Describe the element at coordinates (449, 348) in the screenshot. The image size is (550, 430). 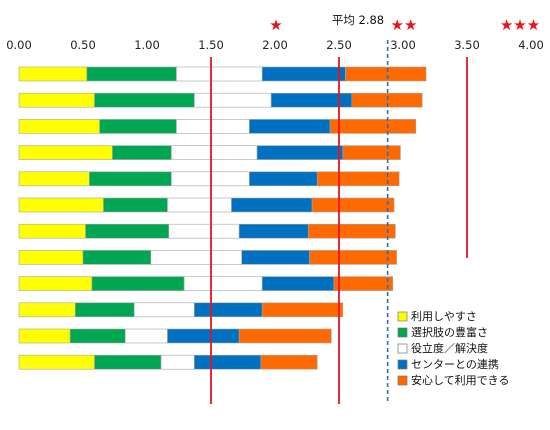
I see `legend-label: 役立度／解決度` at that location.